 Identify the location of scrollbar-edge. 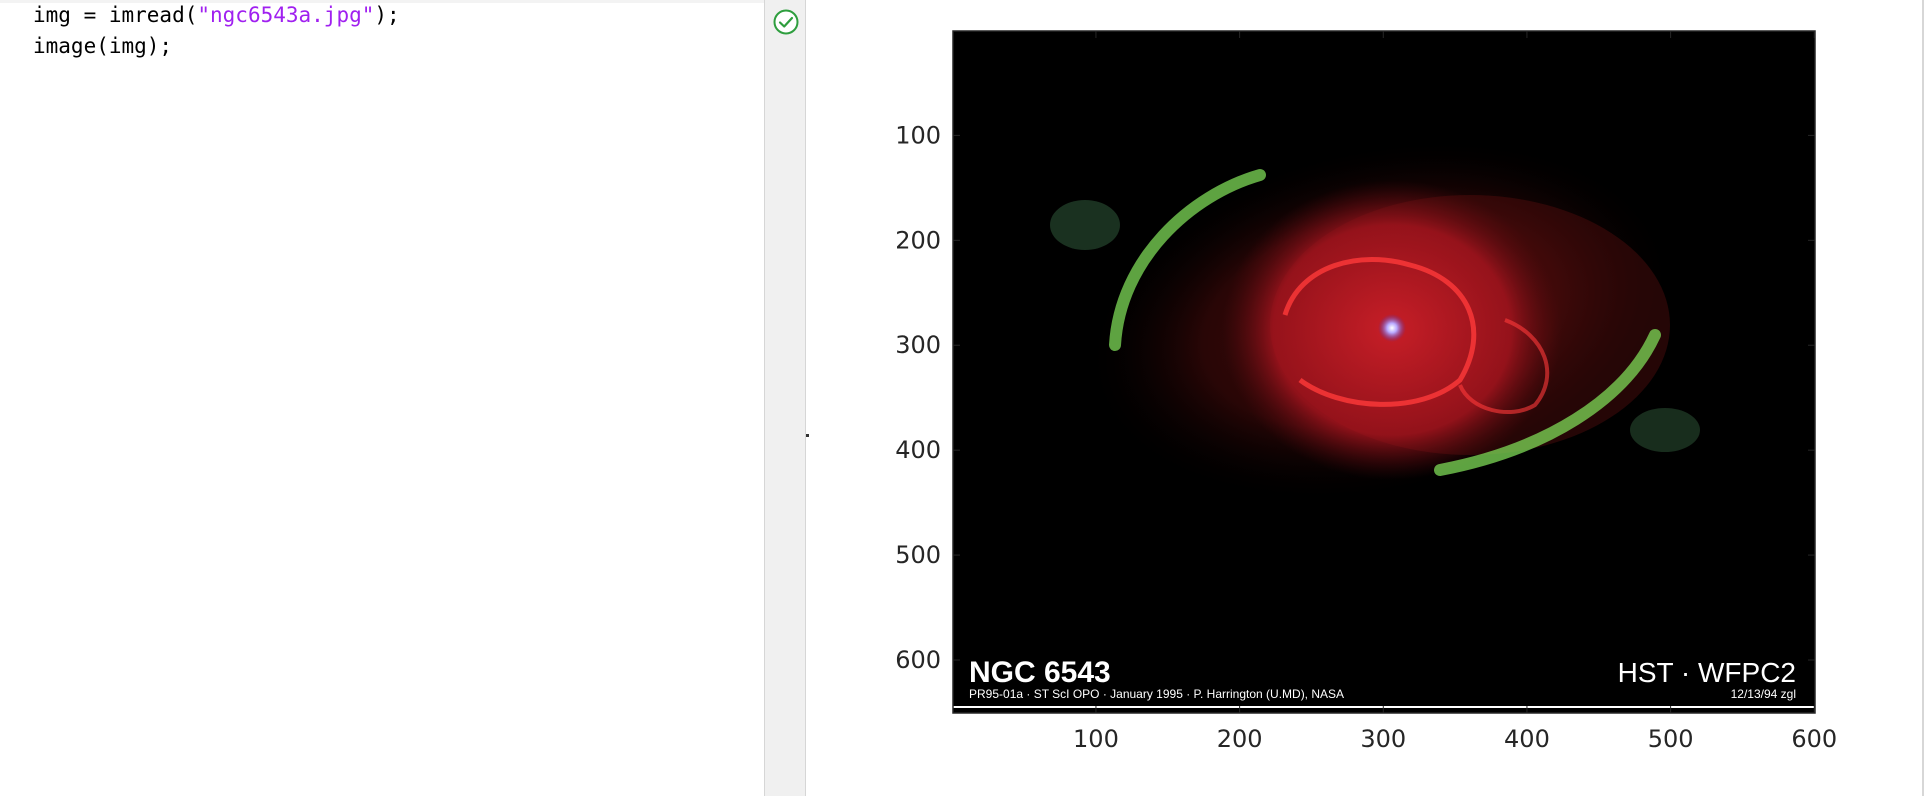
(1923, 398).